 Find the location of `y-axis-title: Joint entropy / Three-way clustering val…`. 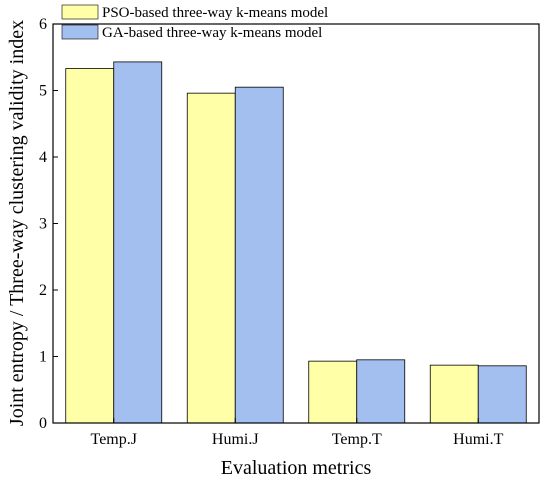

y-axis-title: Joint entropy / Three-way clustering val… is located at coordinates (17, 223).